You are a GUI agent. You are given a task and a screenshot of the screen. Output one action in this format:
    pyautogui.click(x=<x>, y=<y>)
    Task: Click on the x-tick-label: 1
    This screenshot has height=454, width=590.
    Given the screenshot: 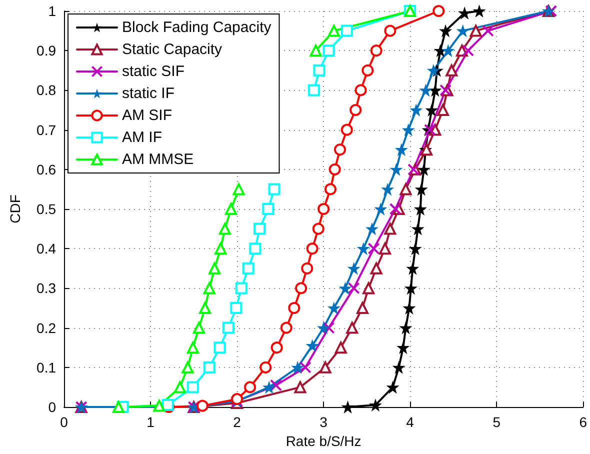 What is the action you would take?
    pyautogui.click(x=150, y=422)
    